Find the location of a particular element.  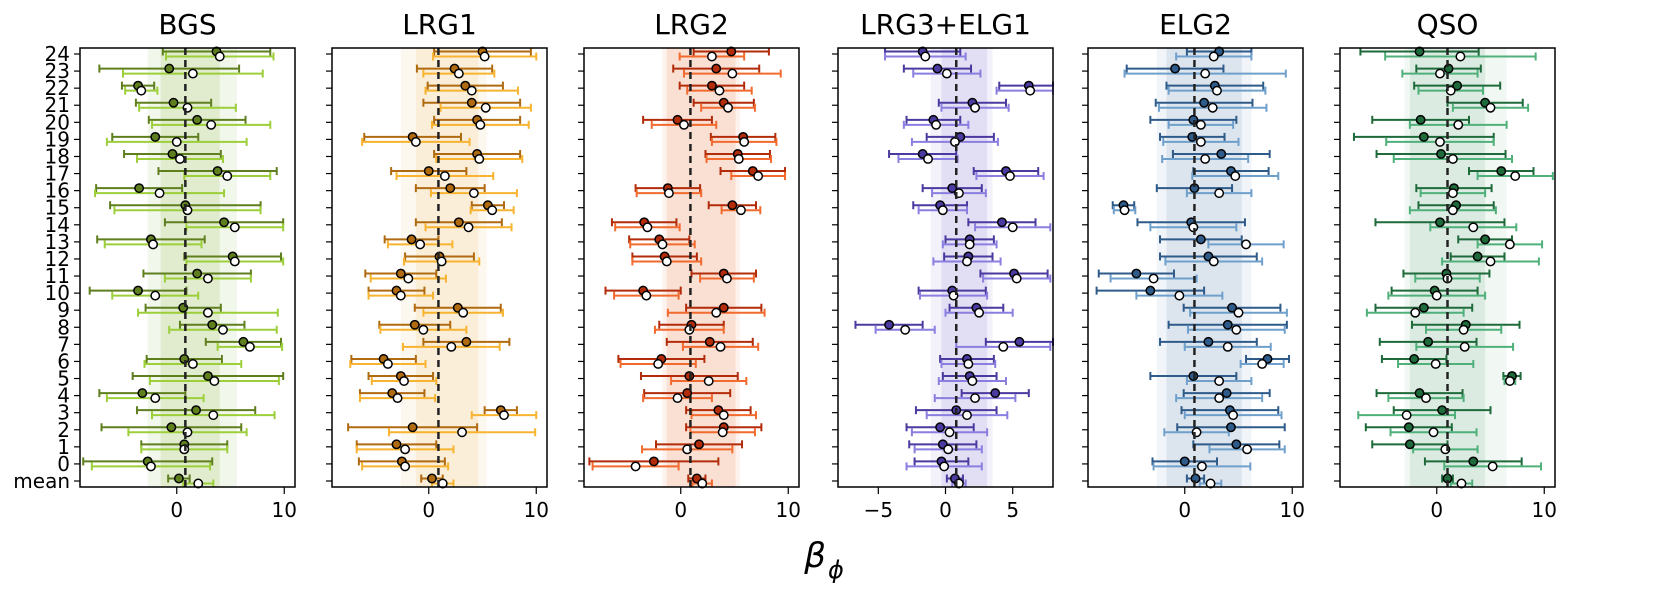

row-label-13: 13 is located at coordinates (57, 242).